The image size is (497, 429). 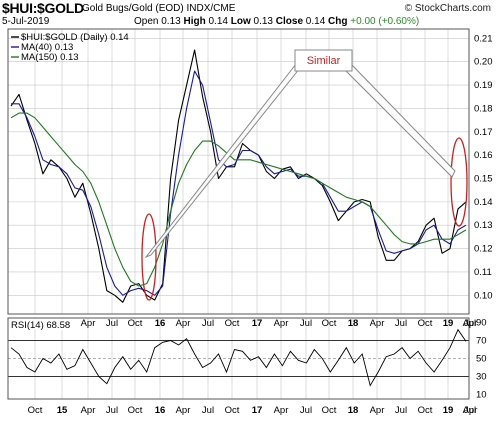 I want to click on callout-box, so click(x=323, y=60).